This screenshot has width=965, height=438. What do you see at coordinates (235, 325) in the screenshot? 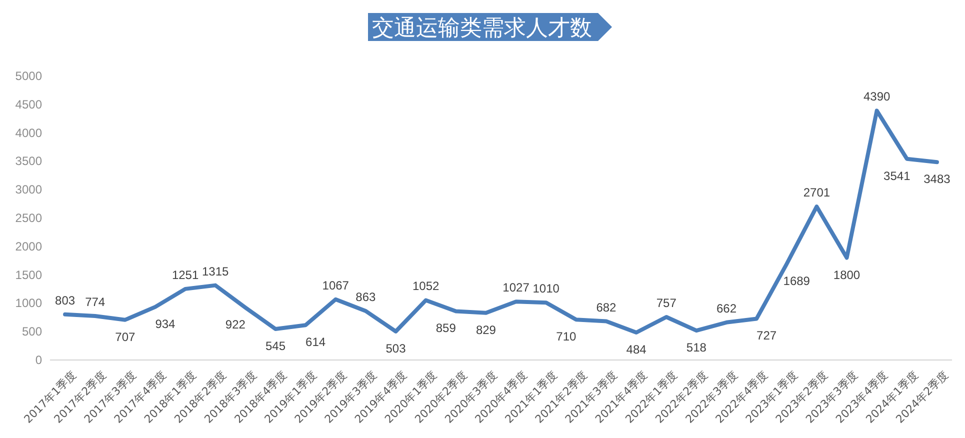
I see `data-label: 922` at bounding box center [235, 325].